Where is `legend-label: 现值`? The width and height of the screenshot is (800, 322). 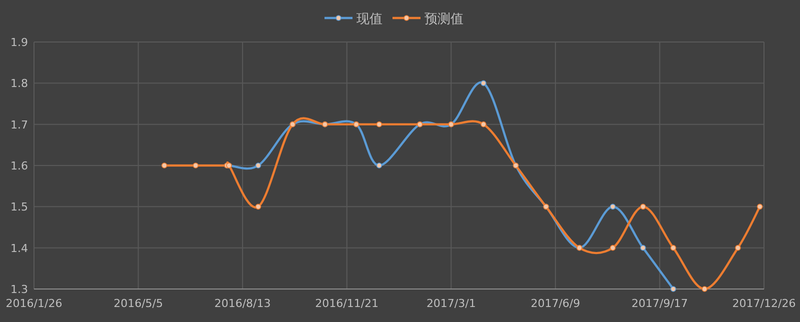
legend-label: 现值 is located at coordinates (369, 19).